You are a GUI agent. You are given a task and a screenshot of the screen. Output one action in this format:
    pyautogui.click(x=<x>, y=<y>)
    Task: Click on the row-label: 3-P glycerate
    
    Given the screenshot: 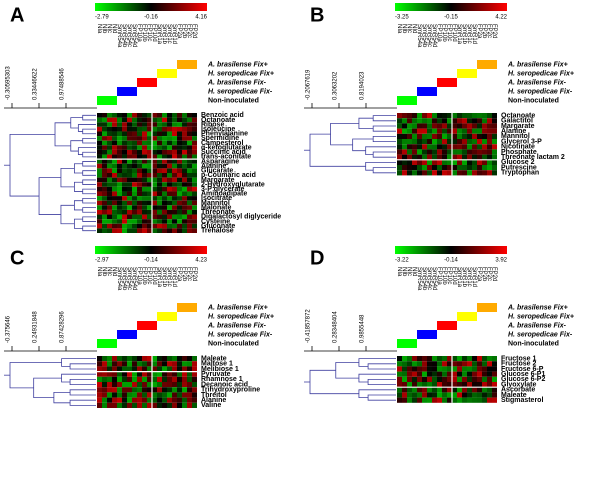 What is the action you would take?
    pyautogui.click(x=223, y=189)
    